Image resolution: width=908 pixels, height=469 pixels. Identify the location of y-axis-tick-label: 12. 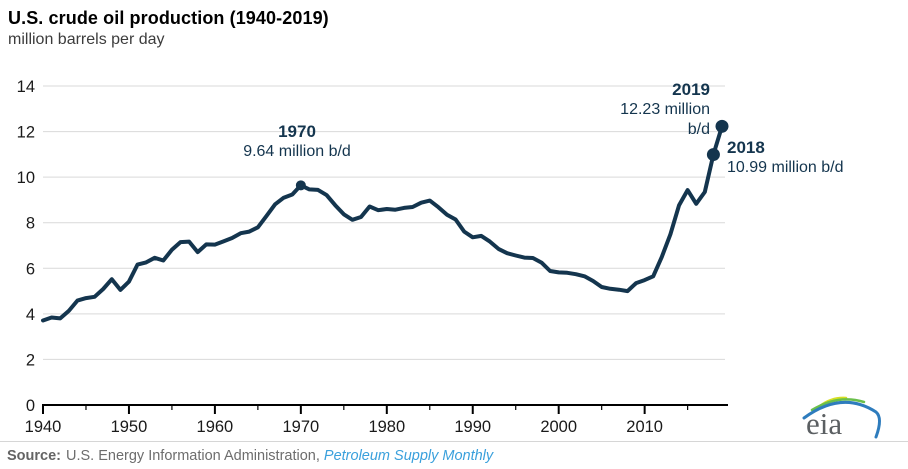
(26, 133).